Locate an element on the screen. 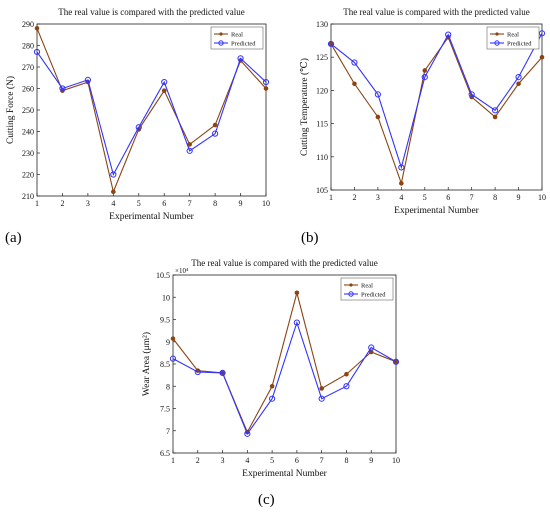 The height and width of the screenshot is (518, 550). y-tick-label: 6.5 is located at coordinates (165, 453).